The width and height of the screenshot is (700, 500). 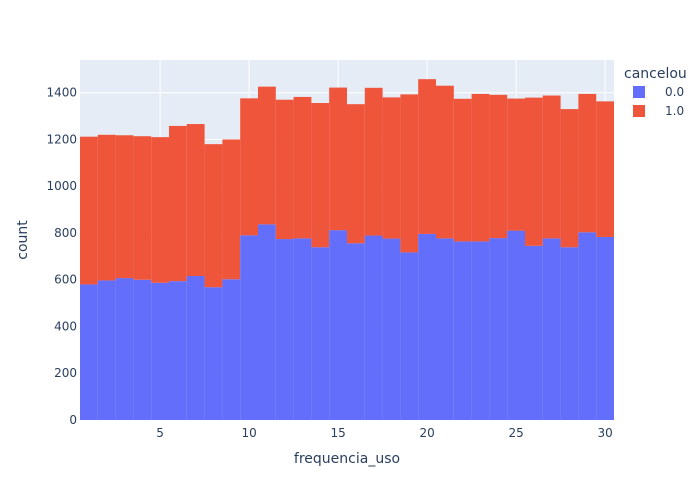 What do you see at coordinates (515, 433) in the screenshot?
I see `x-tick-label: 25` at bounding box center [515, 433].